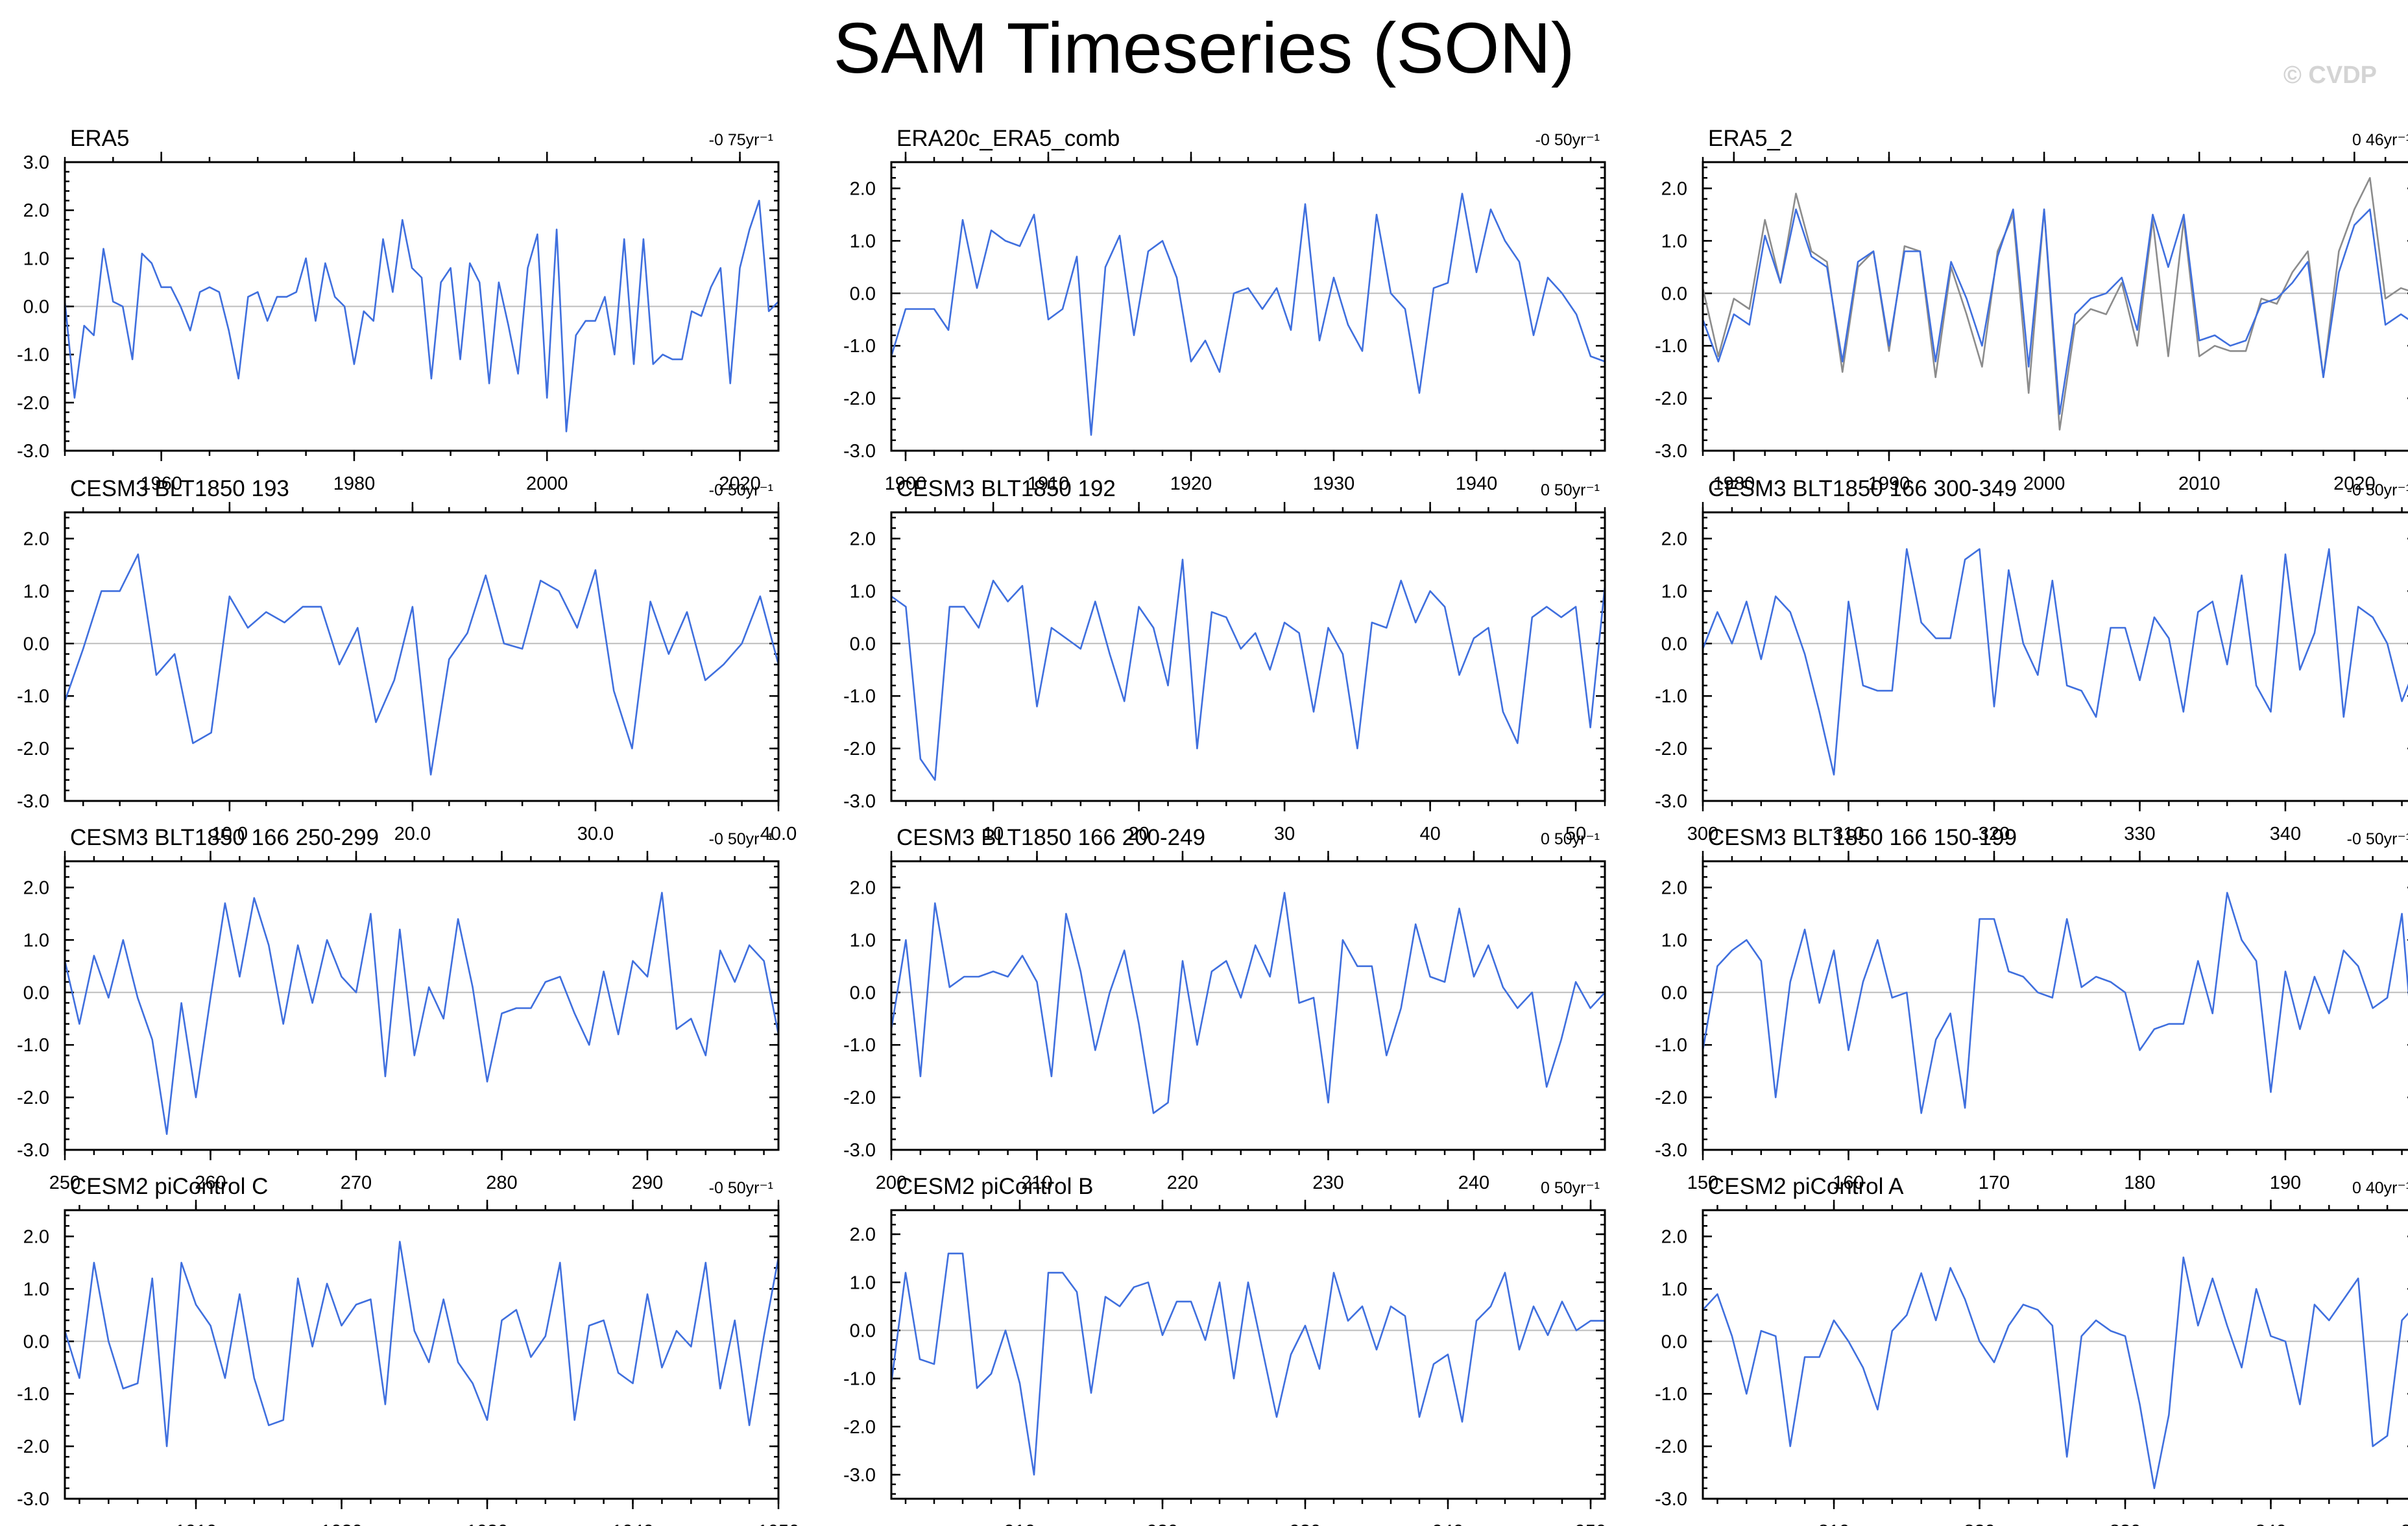  Describe the element at coordinates (906, 483) in the screenshot. I see `x-tick-label: 1900` at that location.